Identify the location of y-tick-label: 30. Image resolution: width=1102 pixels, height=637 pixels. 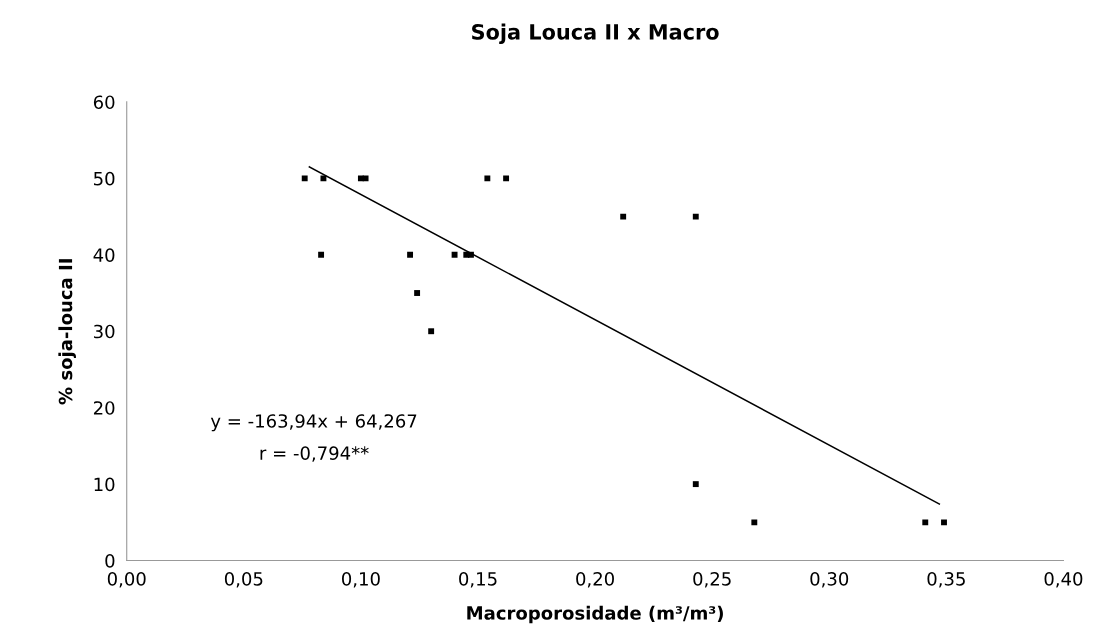
(104, 331).